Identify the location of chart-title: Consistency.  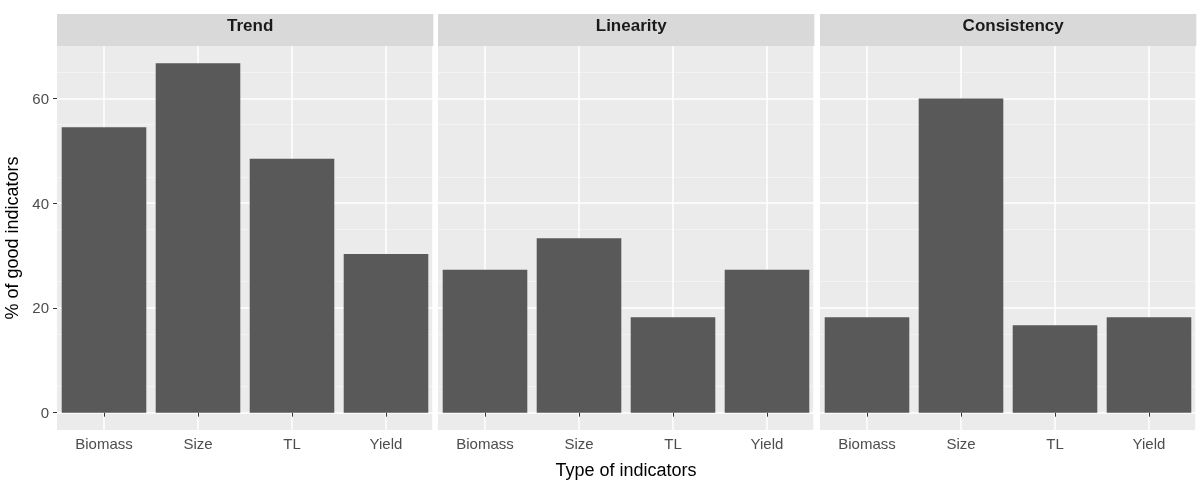
(1013, 25).